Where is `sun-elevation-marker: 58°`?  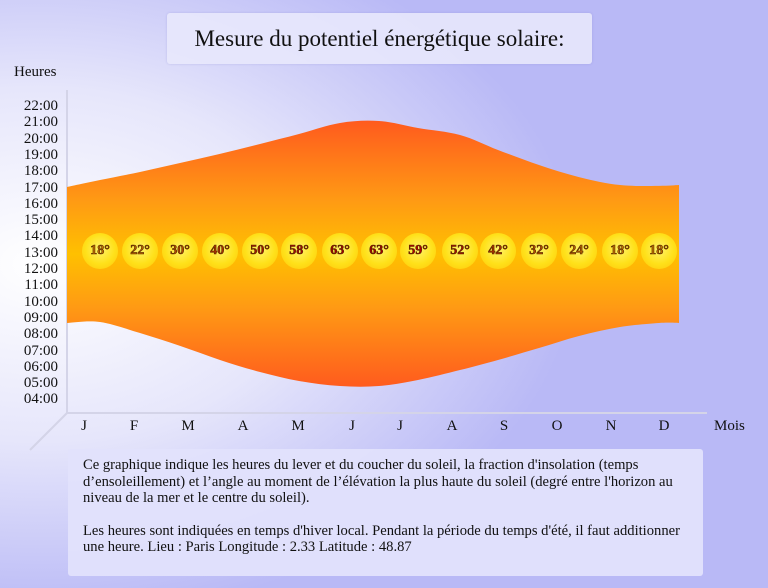 sun-elevation-marker: 58° is located at coordinates (299, 251).